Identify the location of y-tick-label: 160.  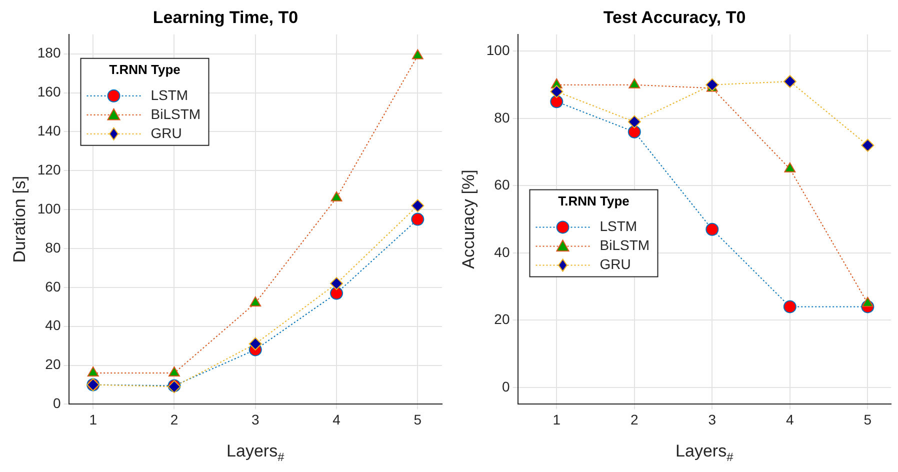
(49, 92).